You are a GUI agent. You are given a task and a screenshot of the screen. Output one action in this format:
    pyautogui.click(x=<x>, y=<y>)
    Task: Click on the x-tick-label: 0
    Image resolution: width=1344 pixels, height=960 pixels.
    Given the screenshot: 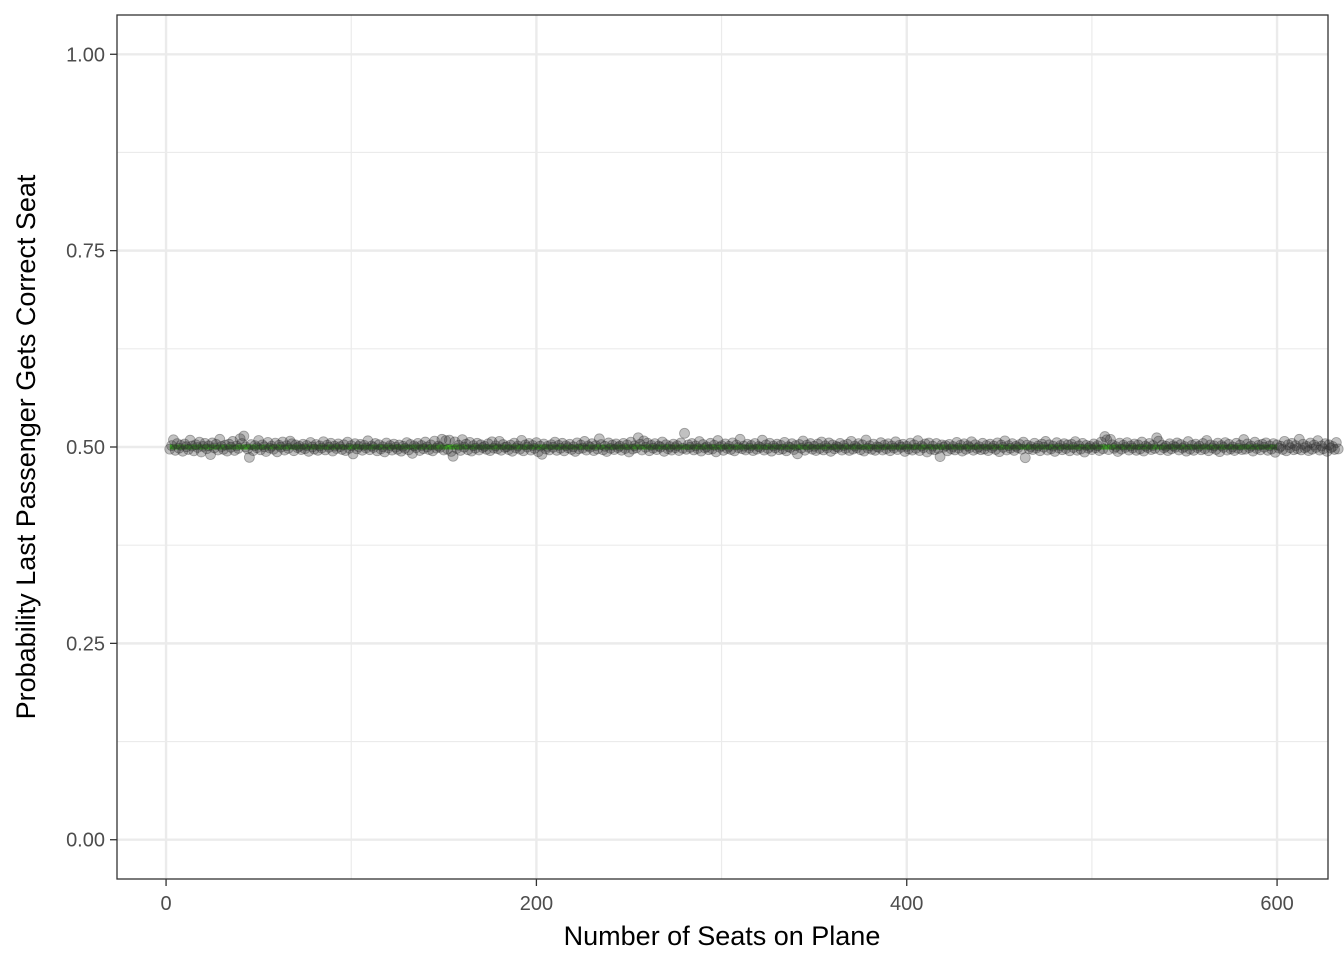 What is the action you would take?
    pyautogui.click(x=166, y=904)
    